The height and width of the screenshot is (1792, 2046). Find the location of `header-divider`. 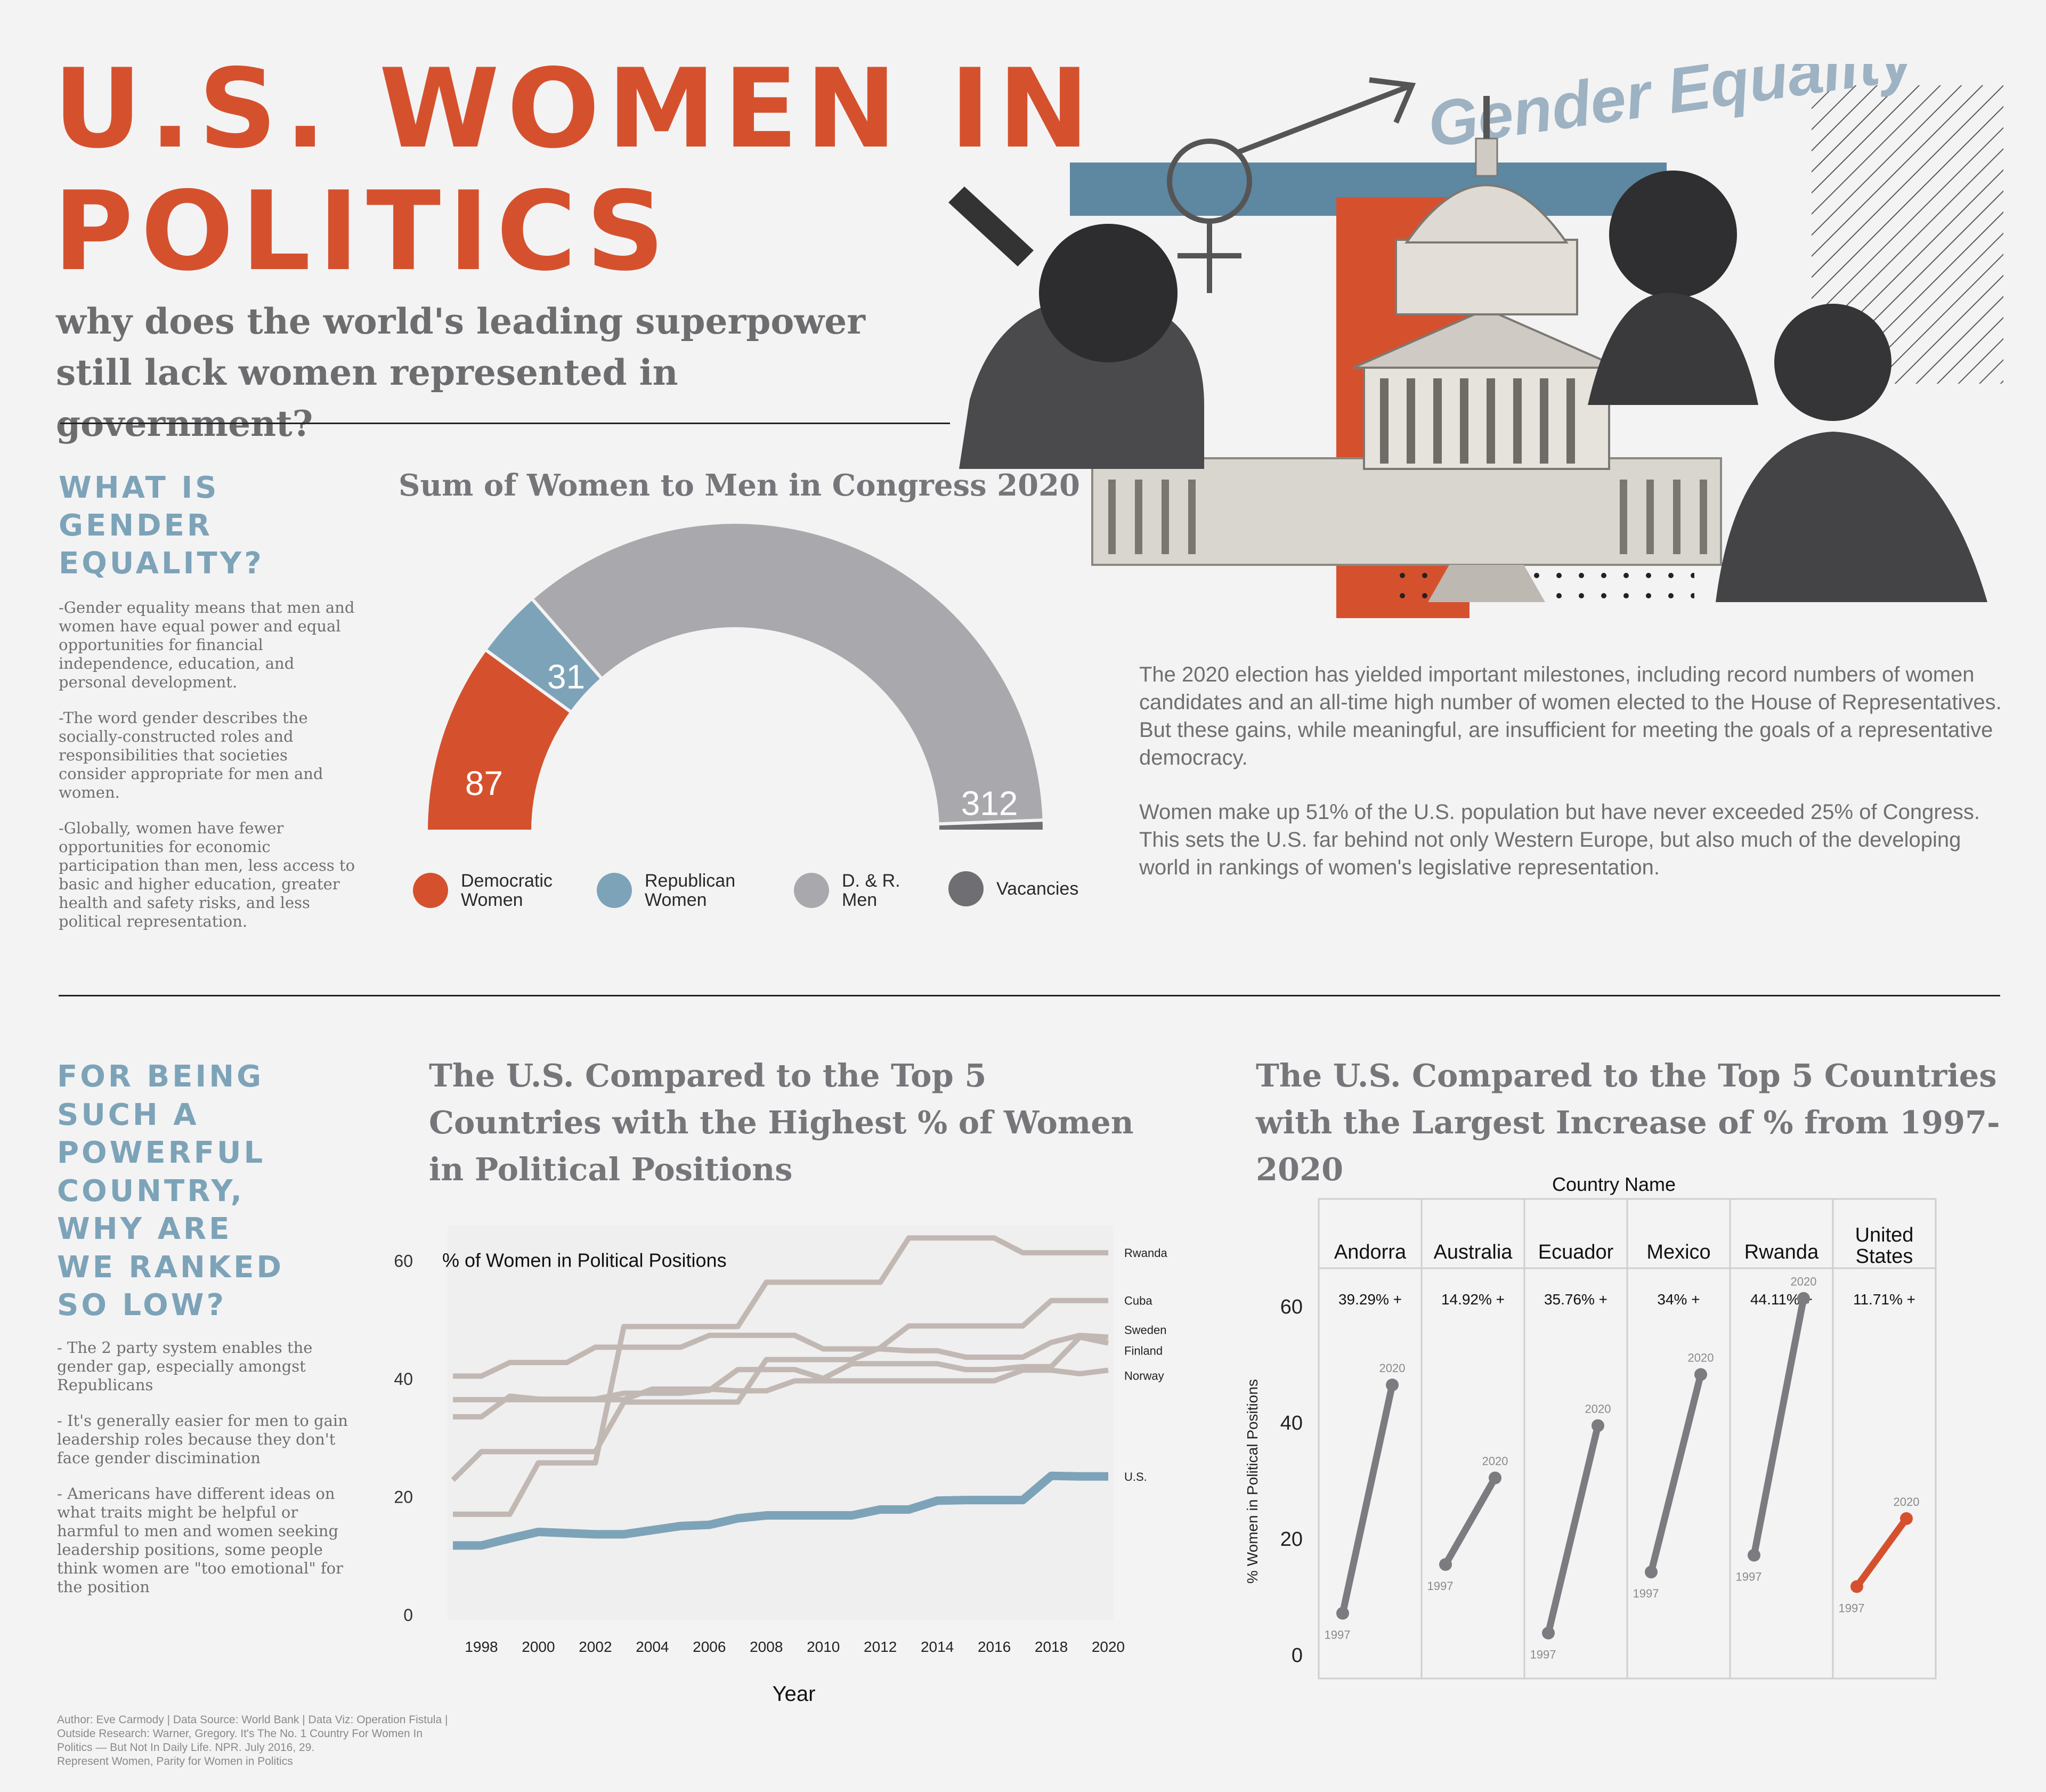

header-divider is located at coordinates (505, 423).